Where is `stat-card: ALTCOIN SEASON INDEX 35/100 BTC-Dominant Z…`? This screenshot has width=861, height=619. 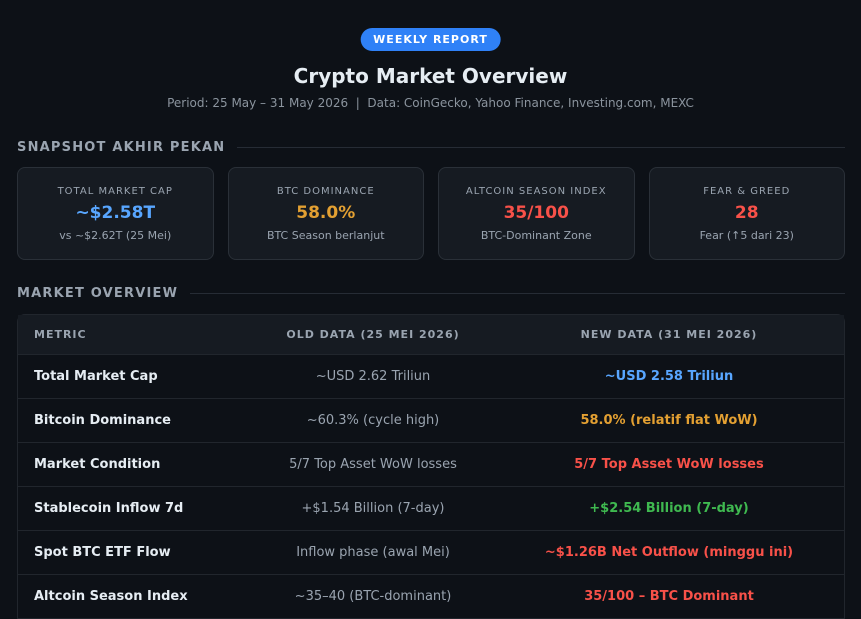 stat-card: ALTCOIN SEASON INDEX 35/100 BTC-Dominant Z… is located at coordinates (536, 213).